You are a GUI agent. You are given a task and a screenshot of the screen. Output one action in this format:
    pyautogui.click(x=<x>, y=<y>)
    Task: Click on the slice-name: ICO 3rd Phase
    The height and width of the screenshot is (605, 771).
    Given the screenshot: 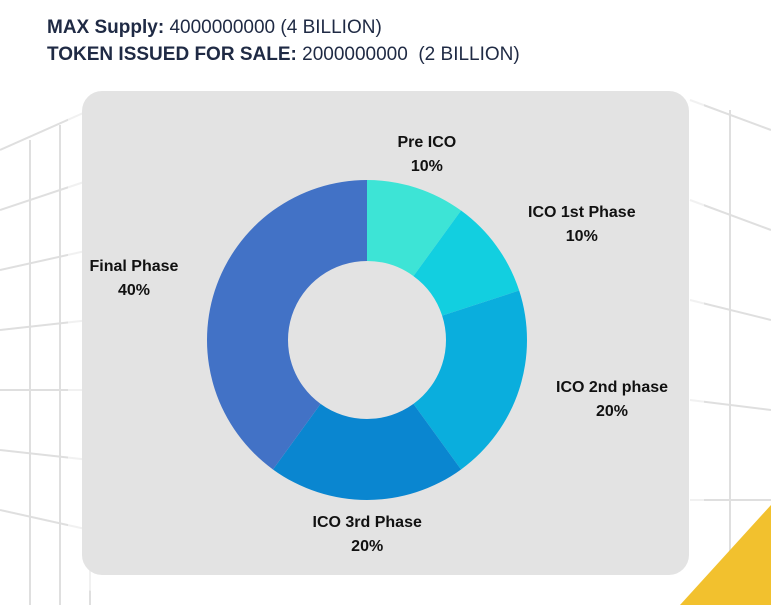 What is the action you would take?
    pyautogui.click(x=367, y=522)
    